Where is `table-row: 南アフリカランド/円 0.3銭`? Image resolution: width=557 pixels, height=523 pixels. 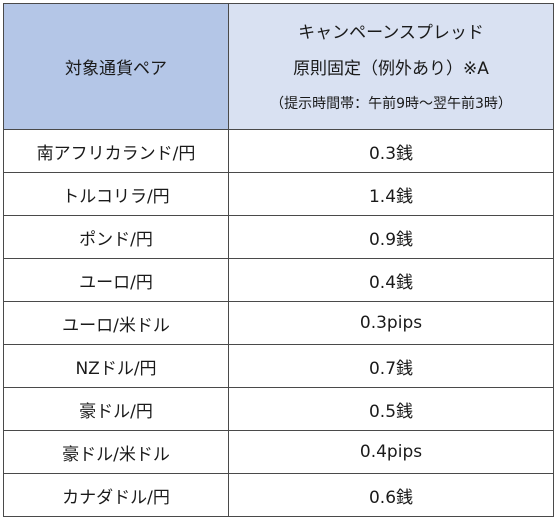
table-row: 南アフリカランド/円 0.3銭 is located at coordinates (278, 151).